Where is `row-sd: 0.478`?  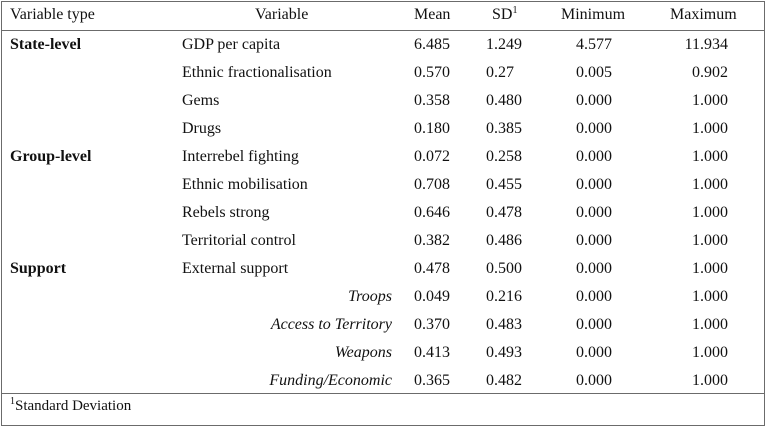
row-sd: 0.478 is located at coordinates (504, 212).